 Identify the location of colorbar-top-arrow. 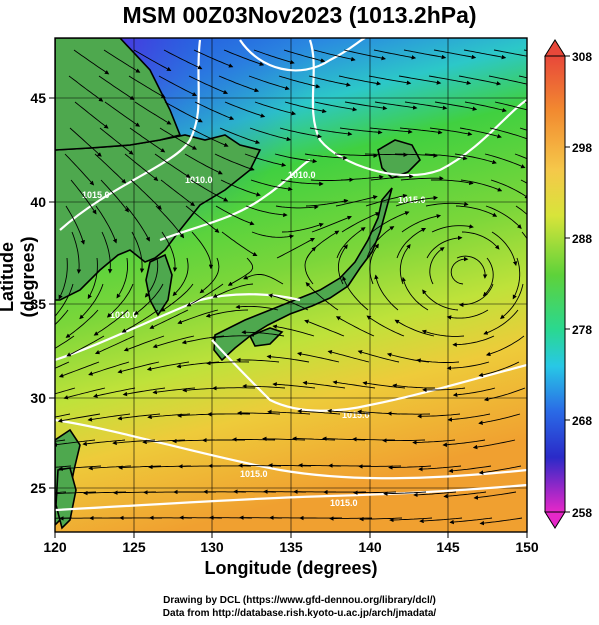
(555, 48).